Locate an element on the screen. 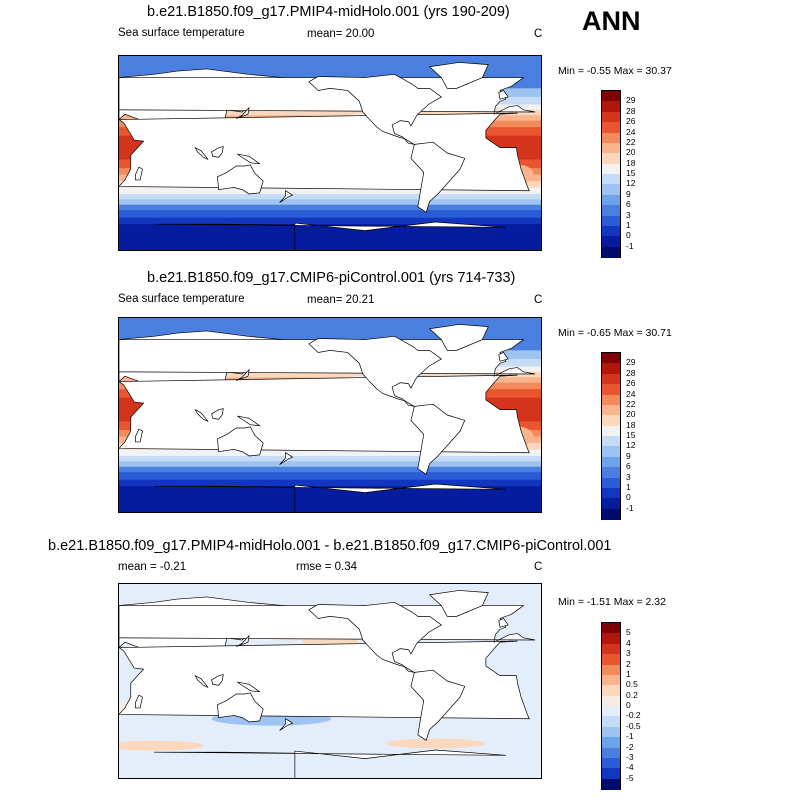  colorbar-tick-label: 20 is located at coordinates (631, 414).